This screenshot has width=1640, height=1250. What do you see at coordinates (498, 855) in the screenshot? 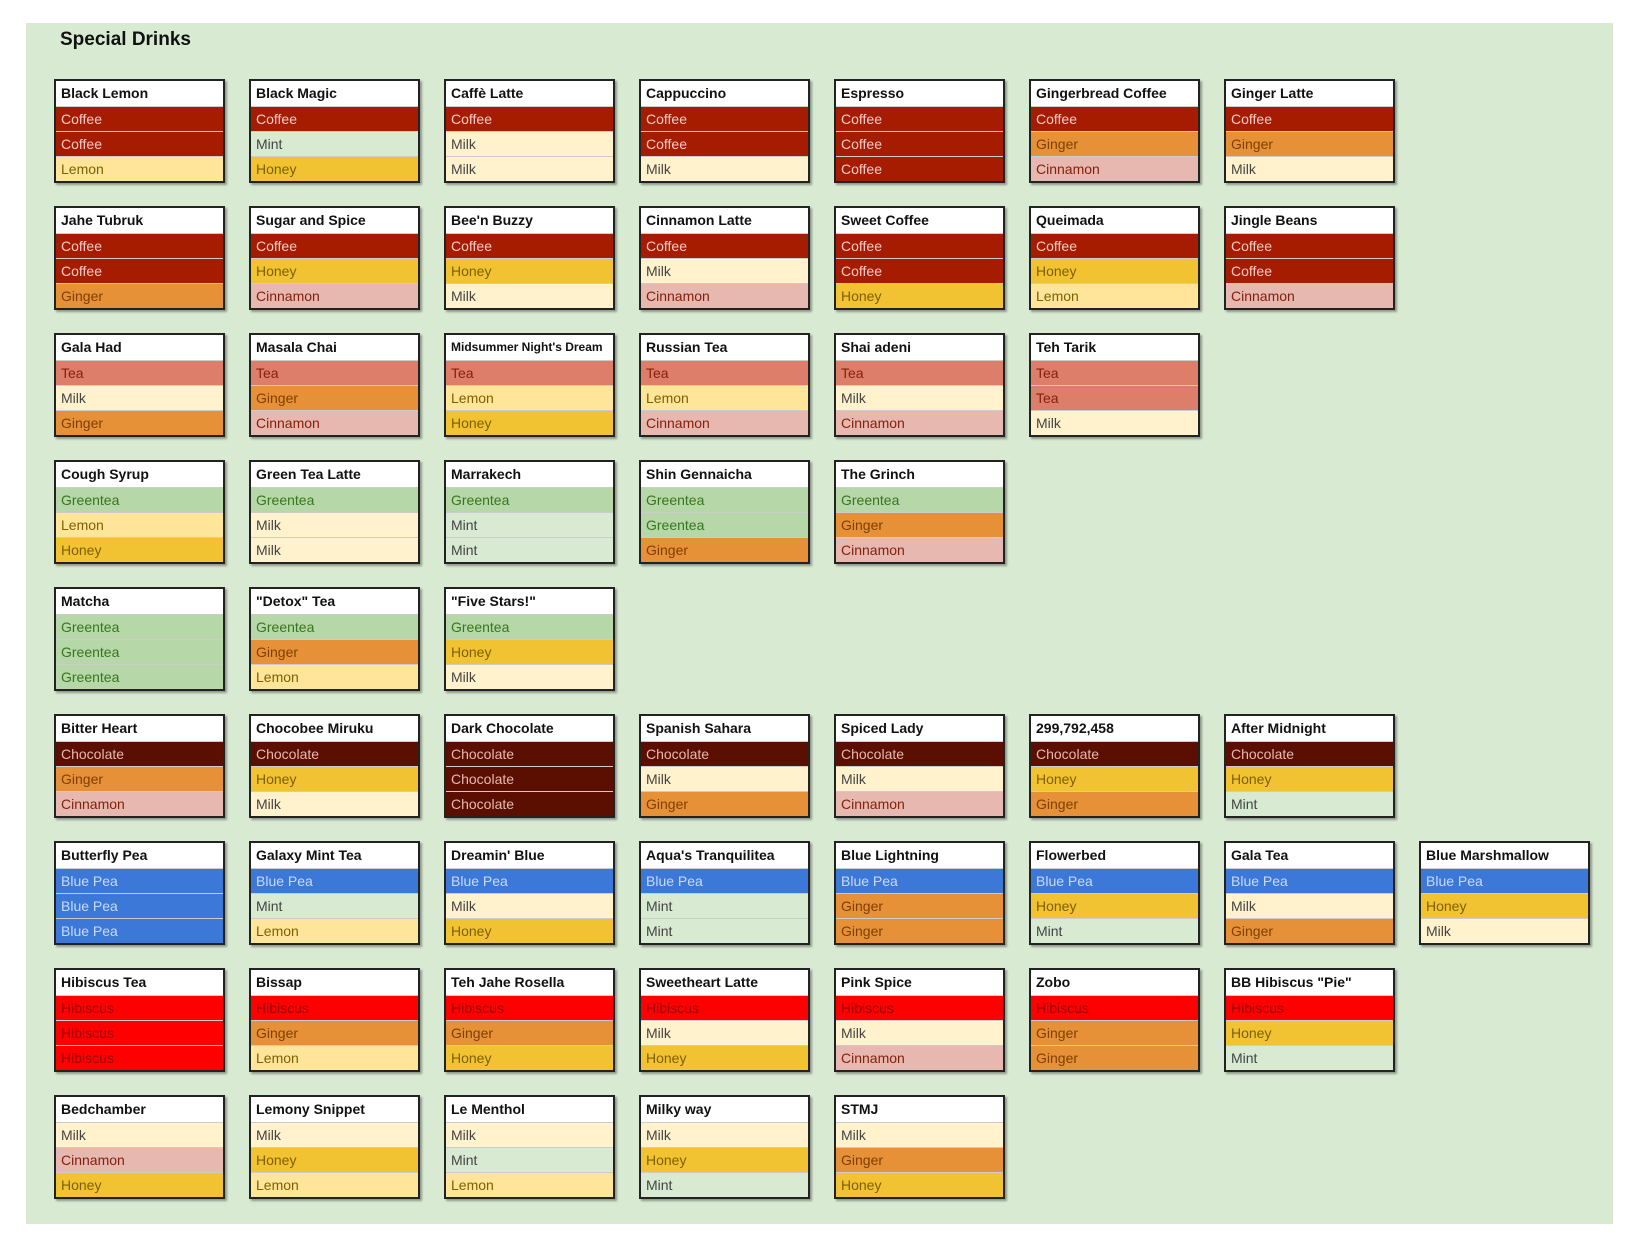
I see `drink-name: Dreamin' Blue` at bounding box center [498, 855].